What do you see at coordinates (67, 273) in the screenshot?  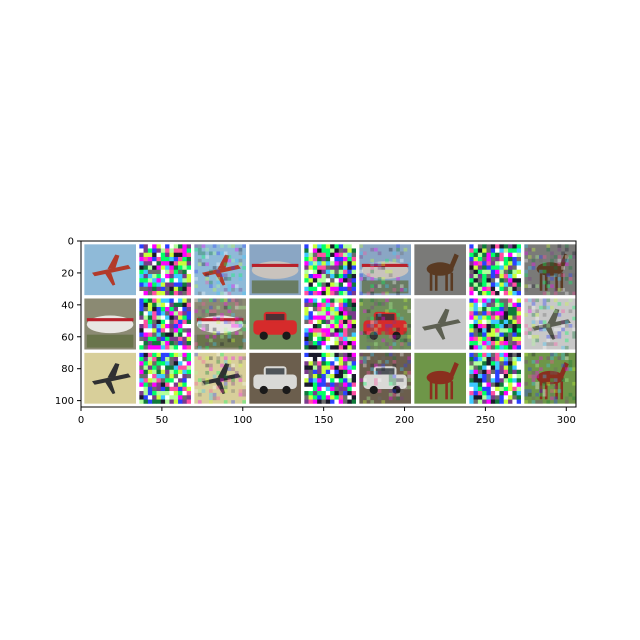 I see `y-tick-label: 20` at bounding box center [67, 273].